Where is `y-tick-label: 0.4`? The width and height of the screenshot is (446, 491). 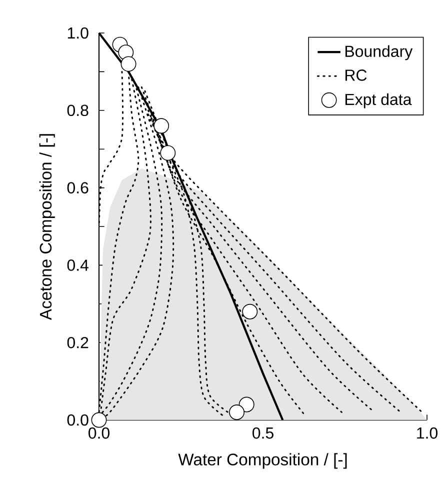 y-tick-label: 0.4 is located at coordinates (77, 265).